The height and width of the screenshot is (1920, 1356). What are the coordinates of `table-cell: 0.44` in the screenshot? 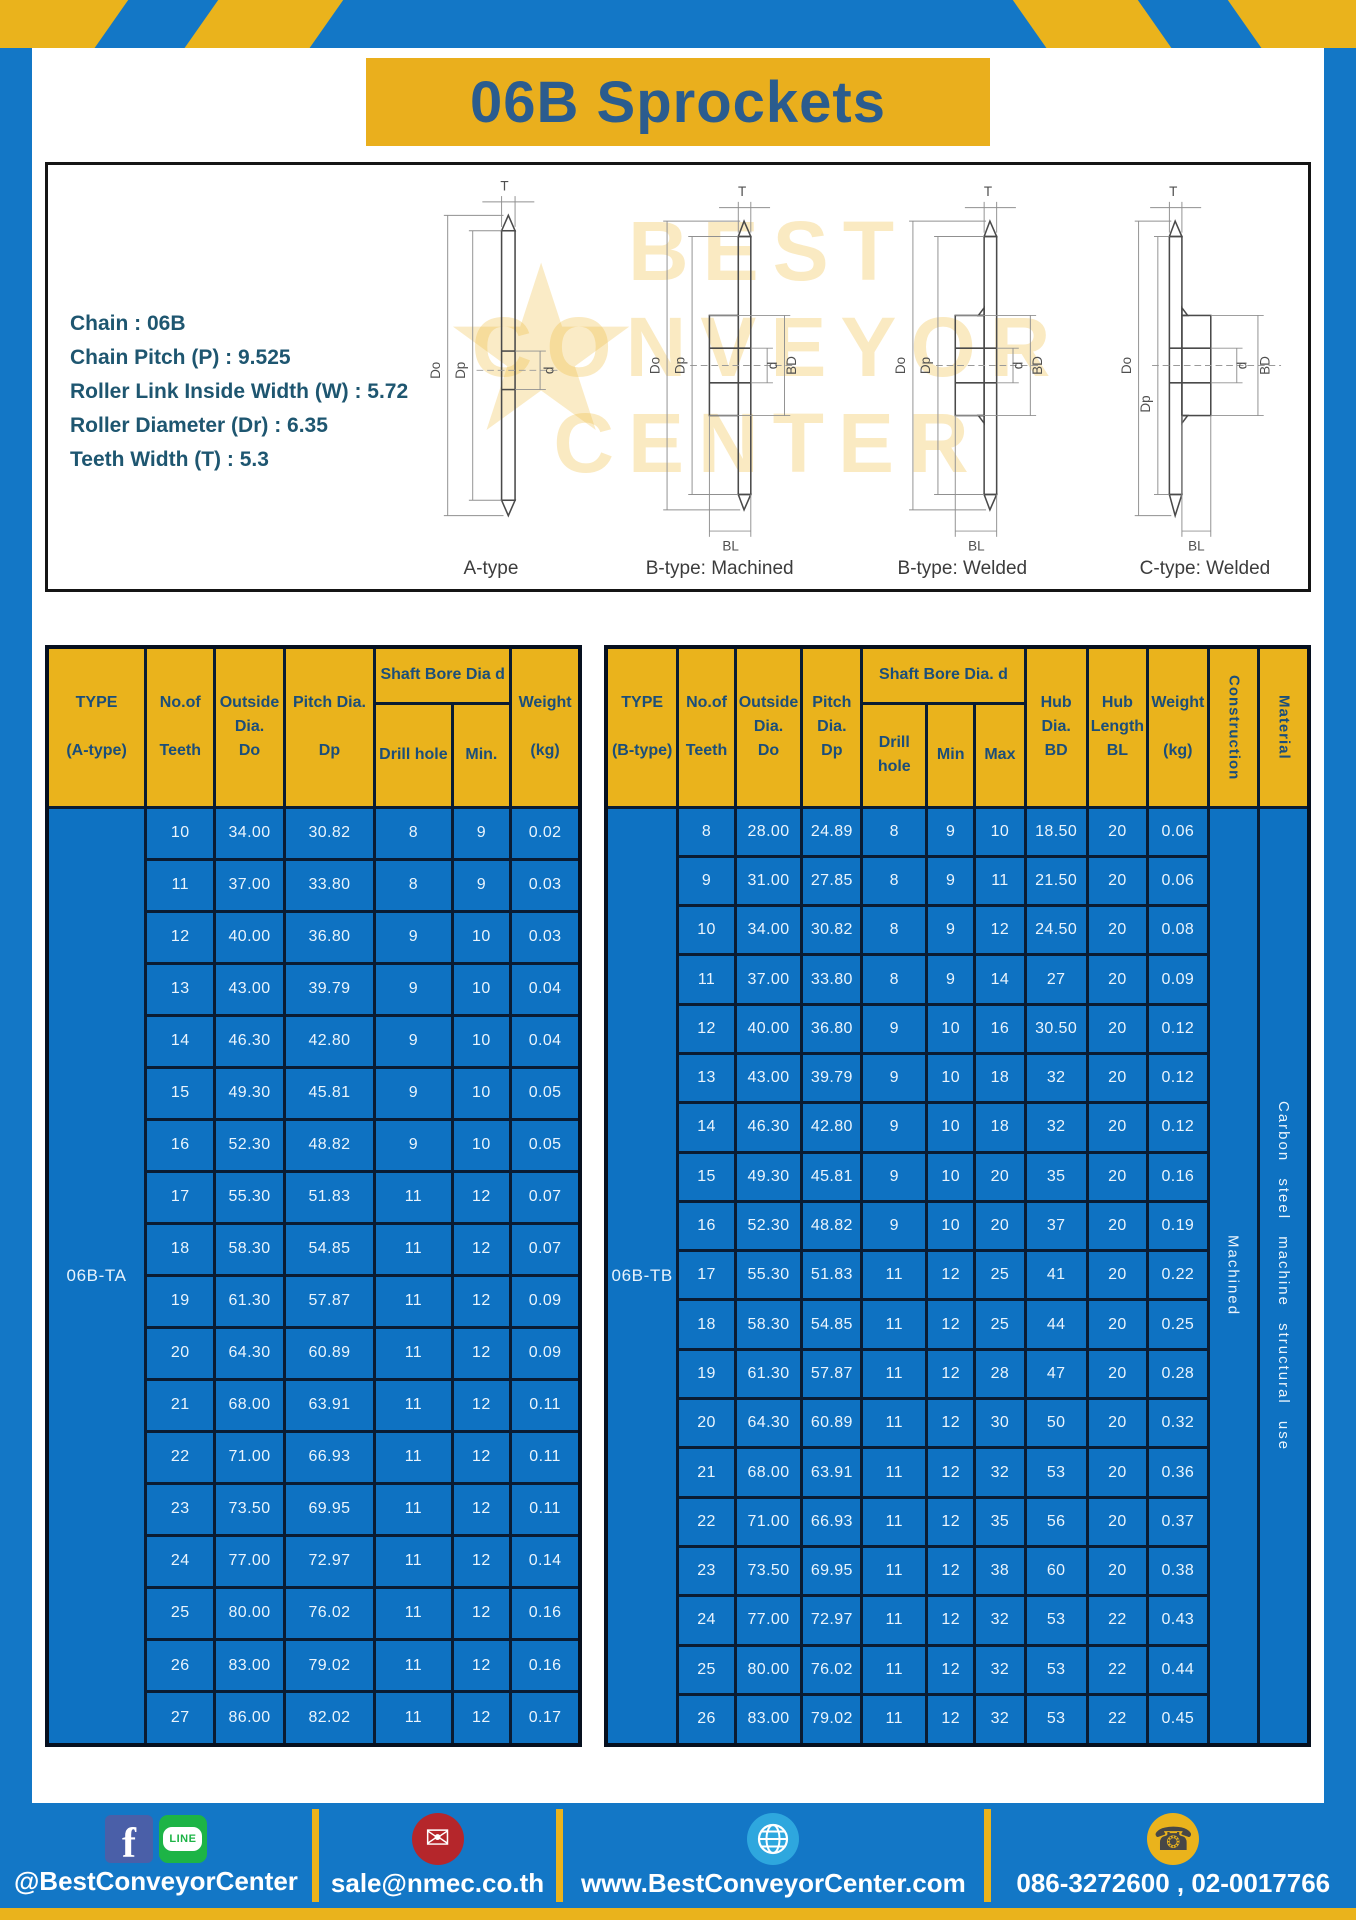 It's located at (1178, 1669).